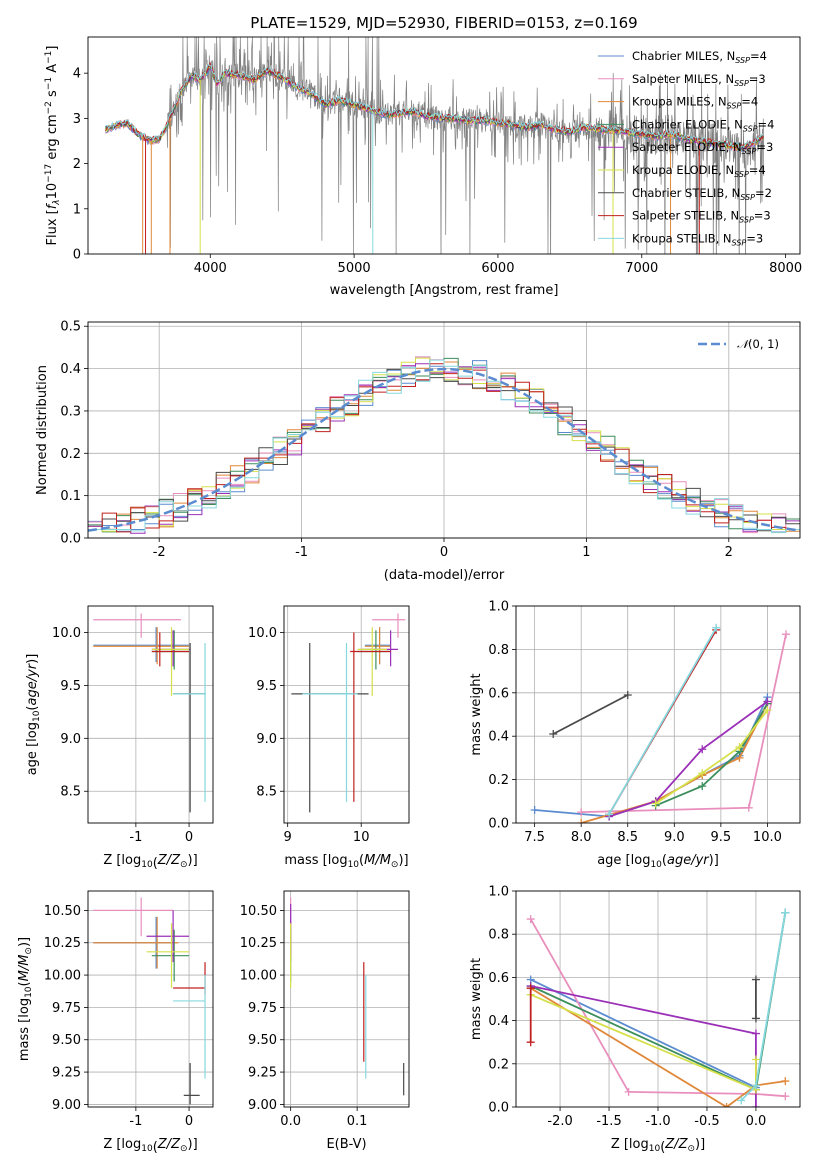 Image resolution: width=819 pixels, height=1170 pixels. Describe the element at coordinates (290, 1121) in the screenshot. I see `x-tick-label: 0.0` at that location.